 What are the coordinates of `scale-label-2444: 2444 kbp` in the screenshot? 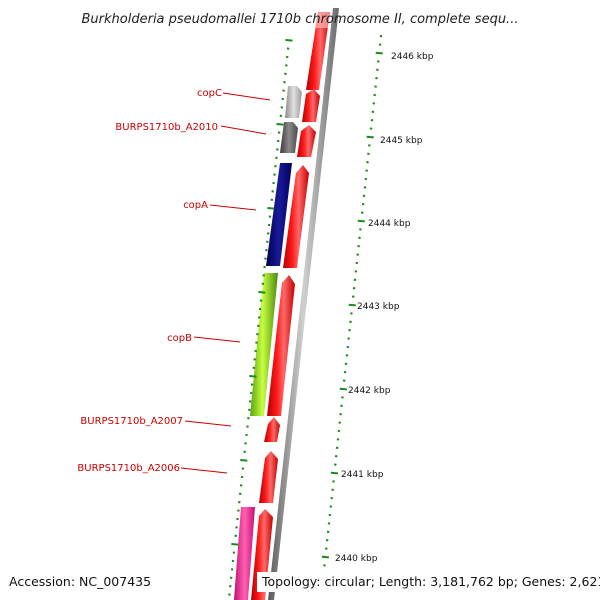 It's located at (389, 224).